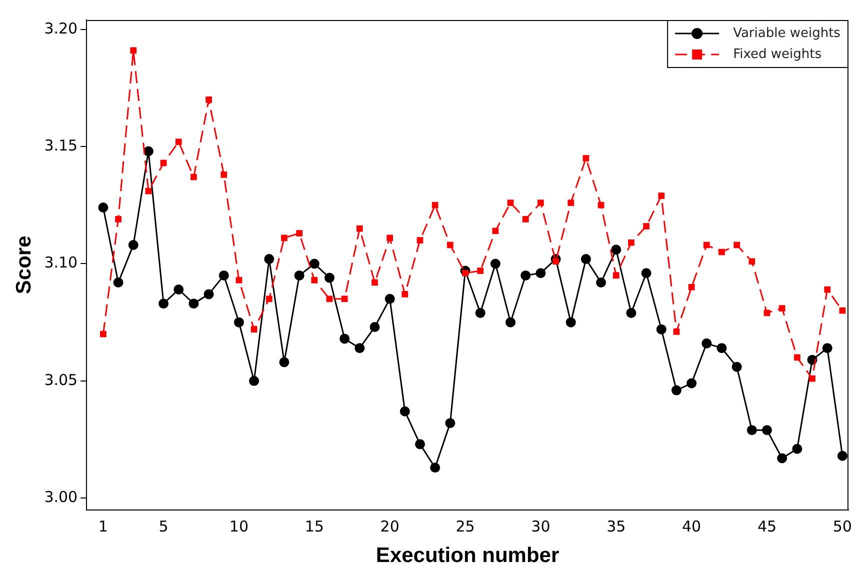  What do you see at coordinates (61, 263) in the screenshot?
I see `y-tick-label: 3.10` at bounding box center [61, 263].